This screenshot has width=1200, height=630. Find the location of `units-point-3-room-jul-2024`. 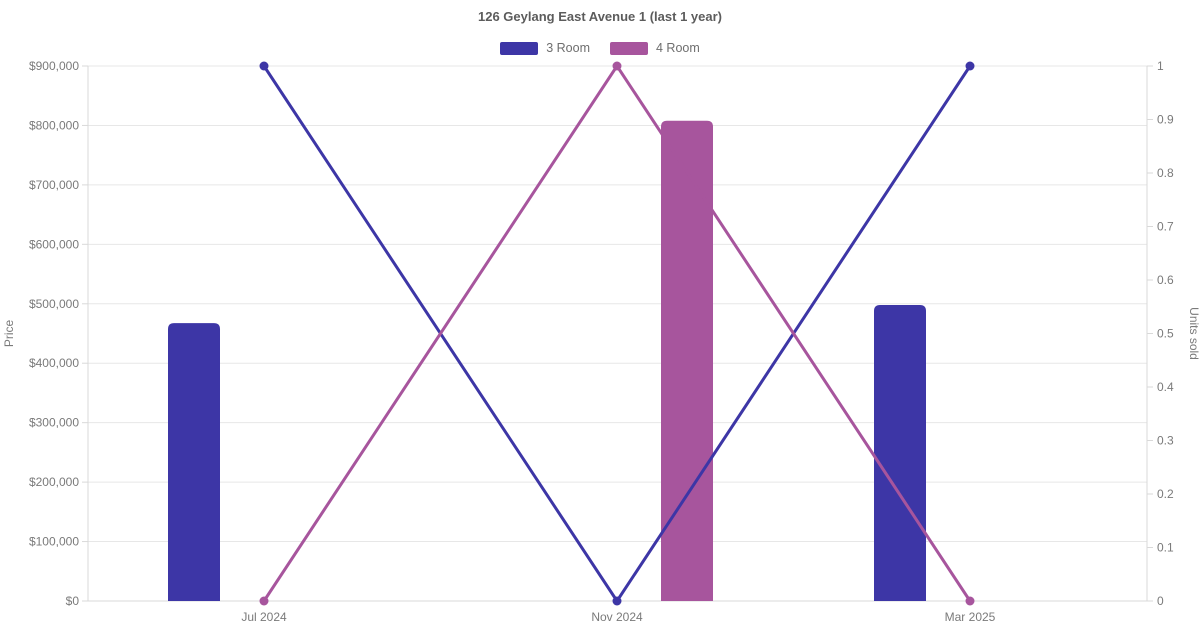

units-point-3-room-jul-2024 is located at coordinates (264, 66).